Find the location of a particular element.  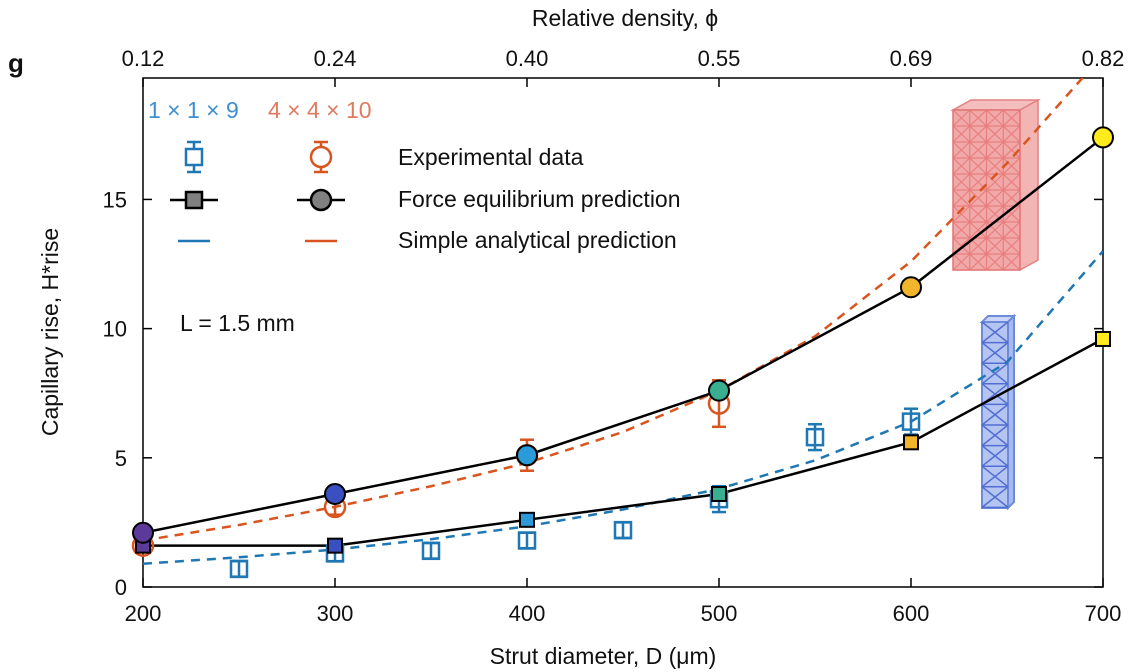

top-tick-label: 0.40 is located at coordinates (527, 58).